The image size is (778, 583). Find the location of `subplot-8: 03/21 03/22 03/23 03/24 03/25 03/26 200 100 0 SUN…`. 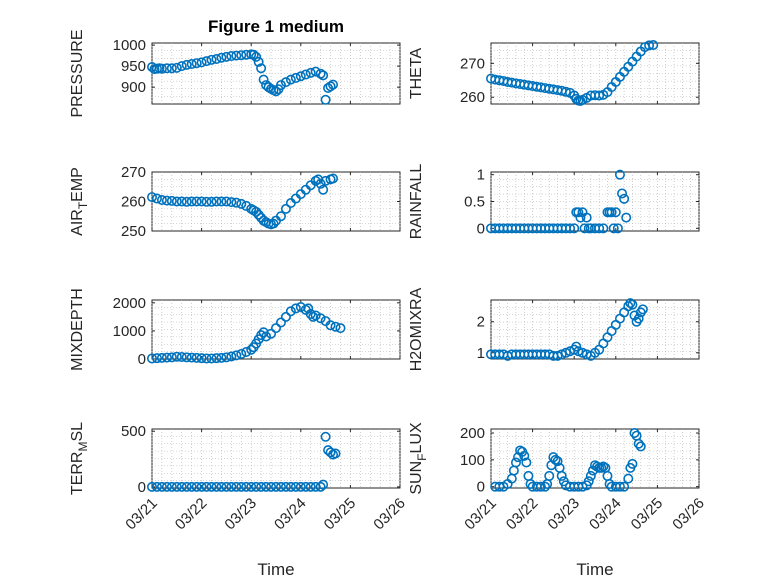

subplot-8: 03/21 03/22 03/23 03/24 03/25 03/26 200 100 0 SUN… is located at coordinates (558, 500).